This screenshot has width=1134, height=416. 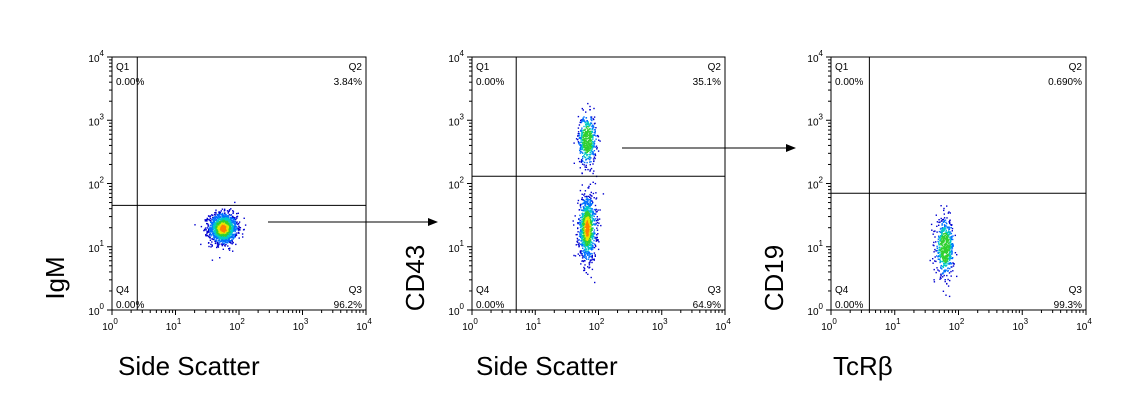 What do you see at coordinates (893, 325) in the screenshot?
I see `x-tick-label: 101` at bounding box center [893, 325].